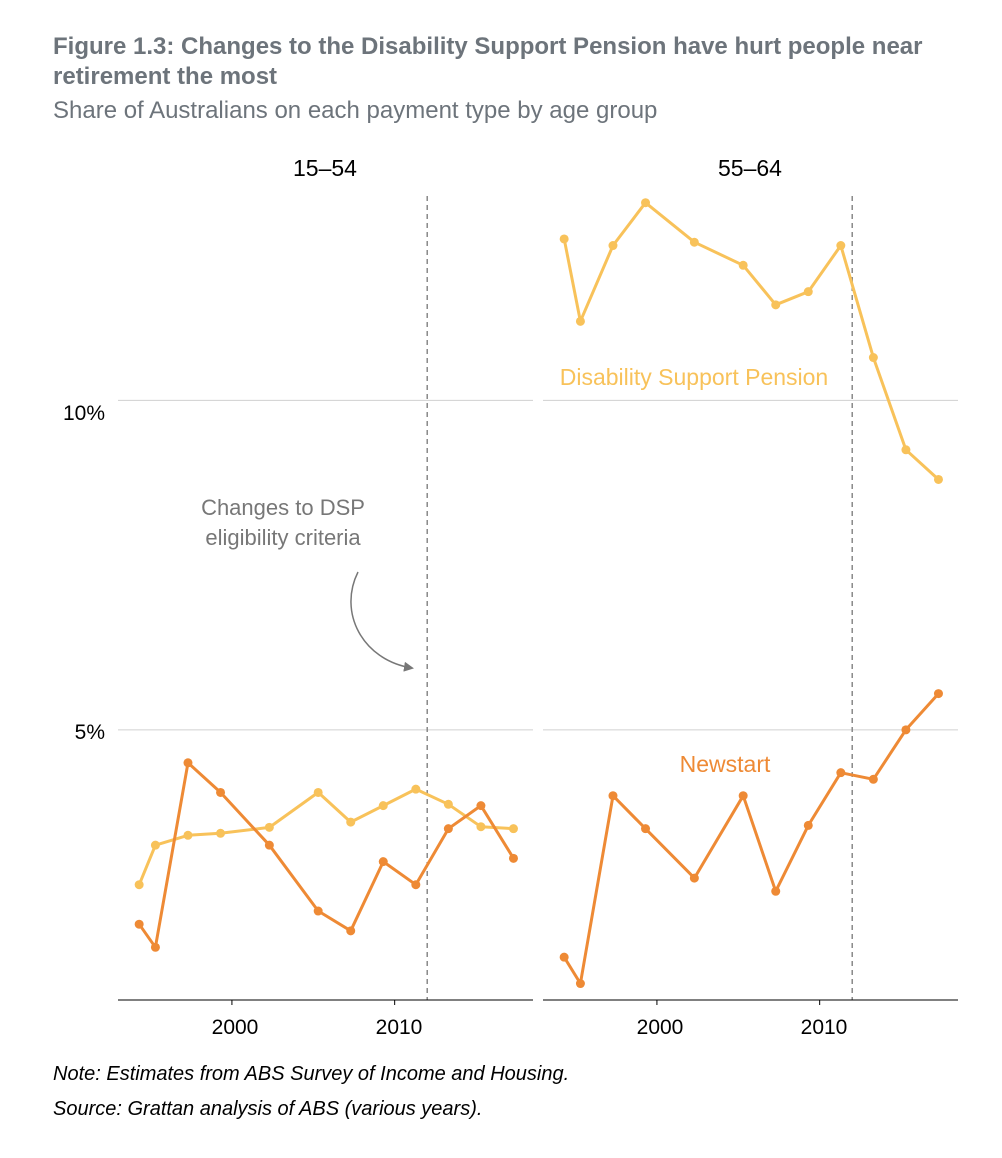 The width and height of the screenshot is (1002, 1158). What do you see at coordinates (694, 377) in the screenshot?
I see `series-label-dsp: Disability Support Pension` at bounding box center [694, 377].